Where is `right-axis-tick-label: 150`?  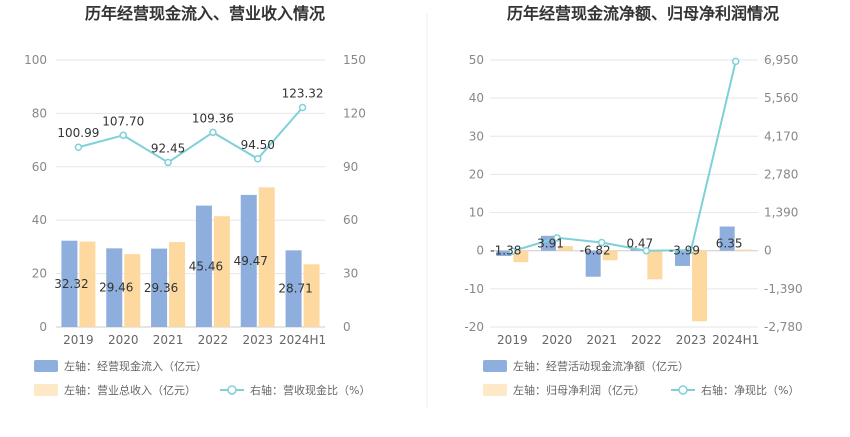 right-axis-tick-label: 150 is located at coordinates (354, 60).